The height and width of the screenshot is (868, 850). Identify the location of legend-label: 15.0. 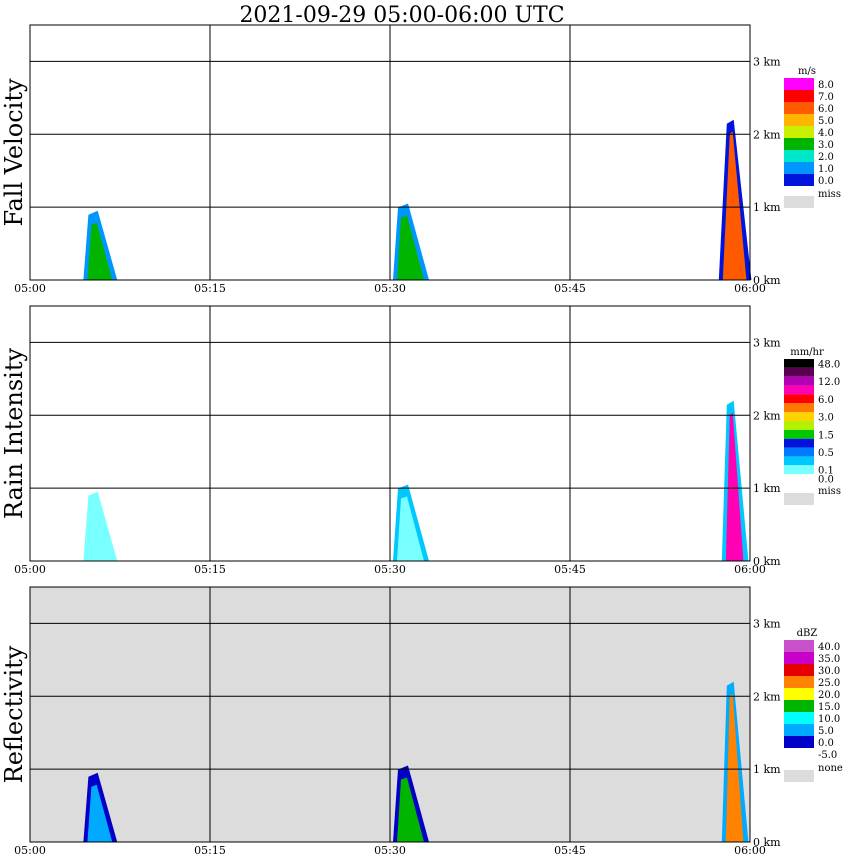
(829, 707).